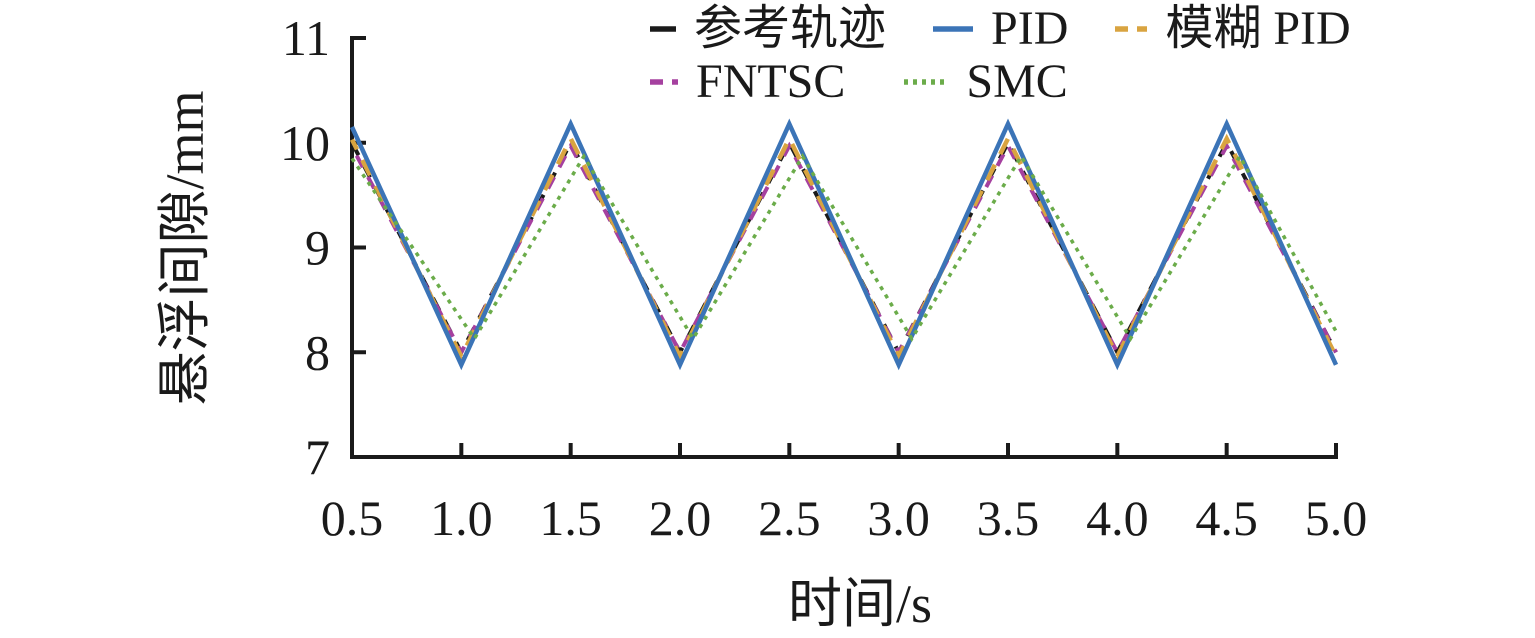 The image size is (1535, 638). Describe the element at coordinates (317, 248) in the screenshot. I see `y-tick-label: 9` at that location.